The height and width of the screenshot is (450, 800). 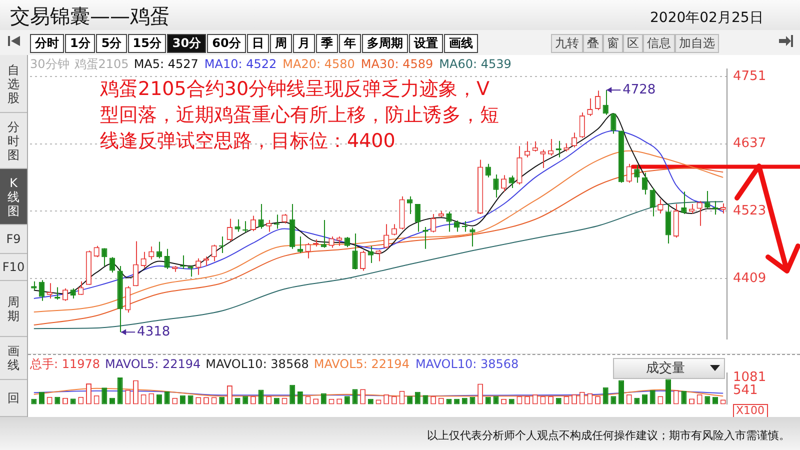 What do you see at coordinates (47, 43) in the screenshot?
I see `text: 分时` at bounding box center [47, 43].